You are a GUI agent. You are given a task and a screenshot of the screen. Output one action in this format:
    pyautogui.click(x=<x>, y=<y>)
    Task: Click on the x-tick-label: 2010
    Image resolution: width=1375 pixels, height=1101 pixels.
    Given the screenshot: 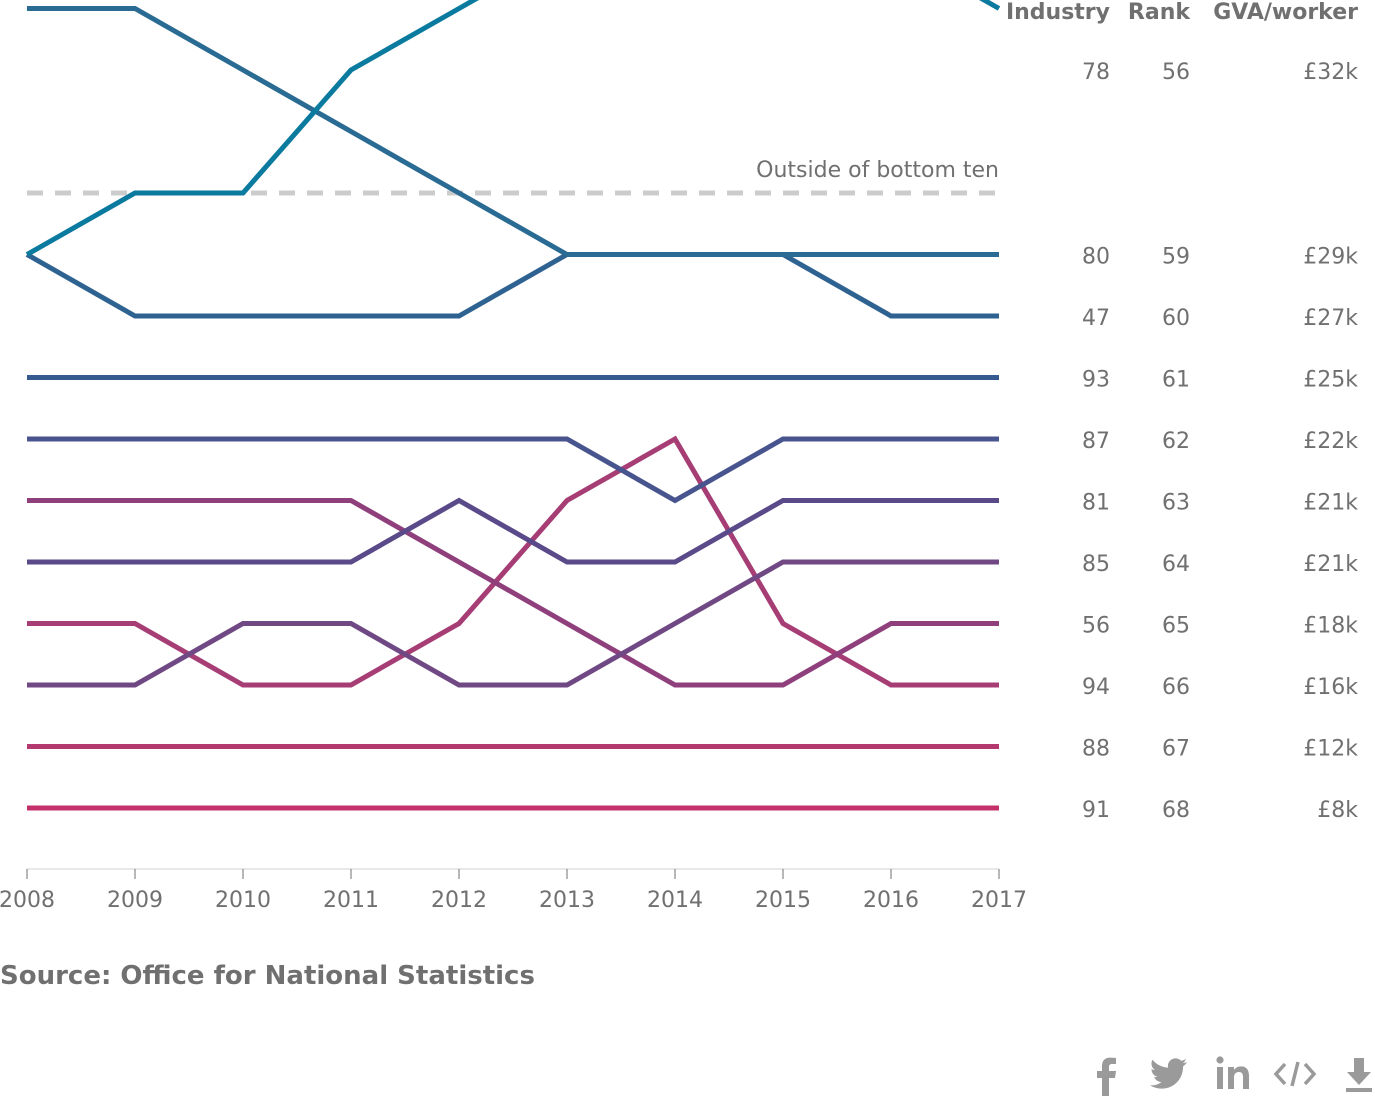 What is the action you would take?
    pyautogui.click(x=243, y=900)
    